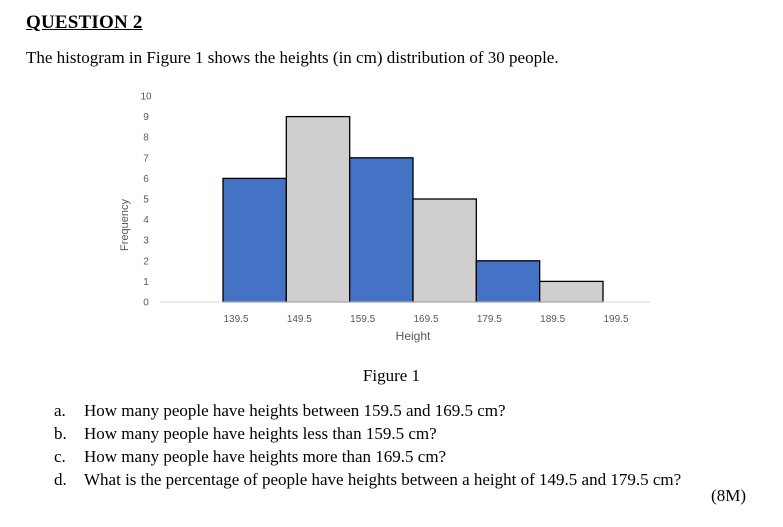 The width and height of the screenshot is (783, 527). Describe the element at coordinates (146, 138) in the screenshot. I see `y-tick-label: 8` at that location.